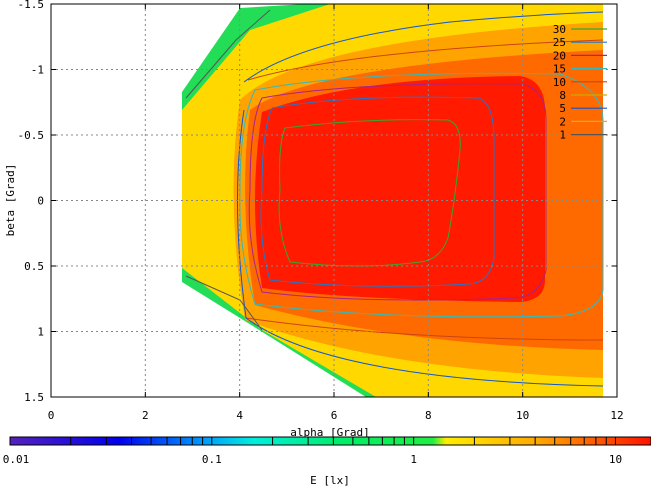 Image resolution: width=651 pixels, height=486 pixels. I want to click on legend-label: 5, so click(562, 108).